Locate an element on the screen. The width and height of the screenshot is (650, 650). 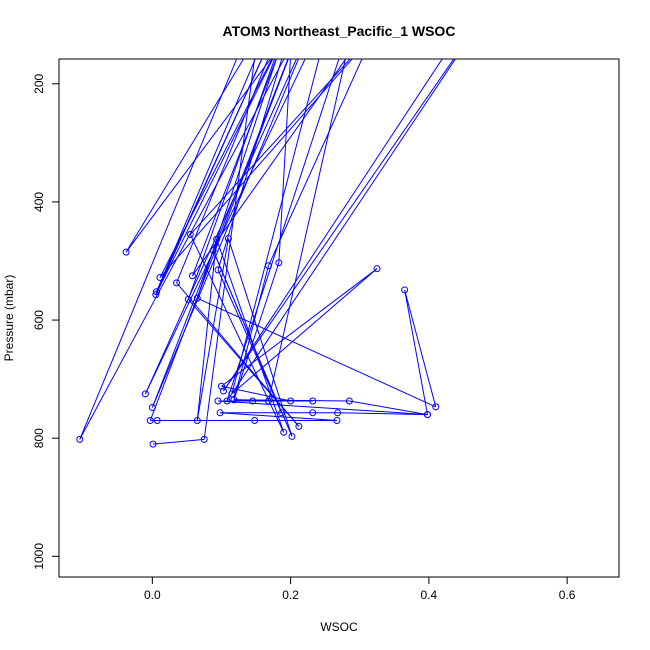
y-tick-label: 400 is located at coordinates (39, 202).